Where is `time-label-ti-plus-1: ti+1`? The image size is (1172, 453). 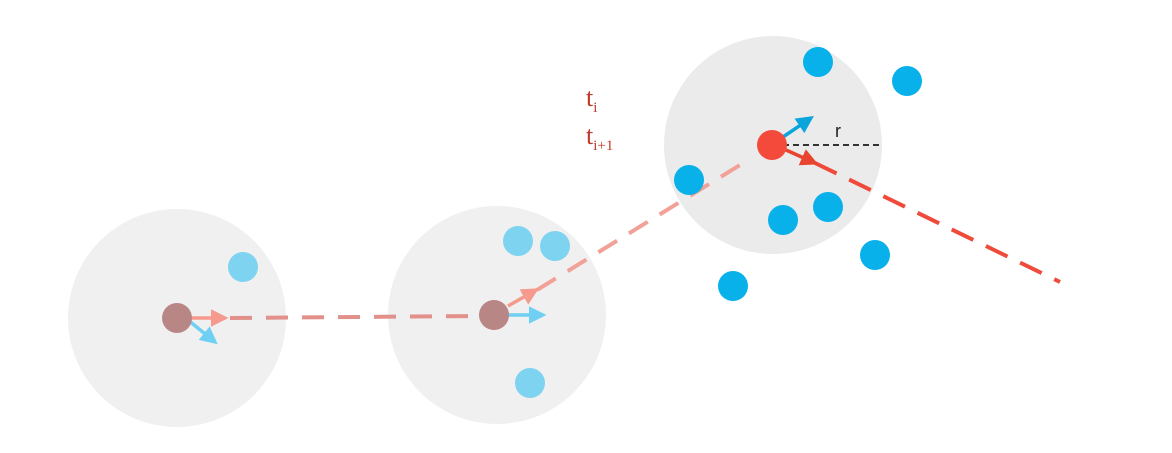 time-label-ti-plus-1: ti+1 is located at coordinates (599, 137).